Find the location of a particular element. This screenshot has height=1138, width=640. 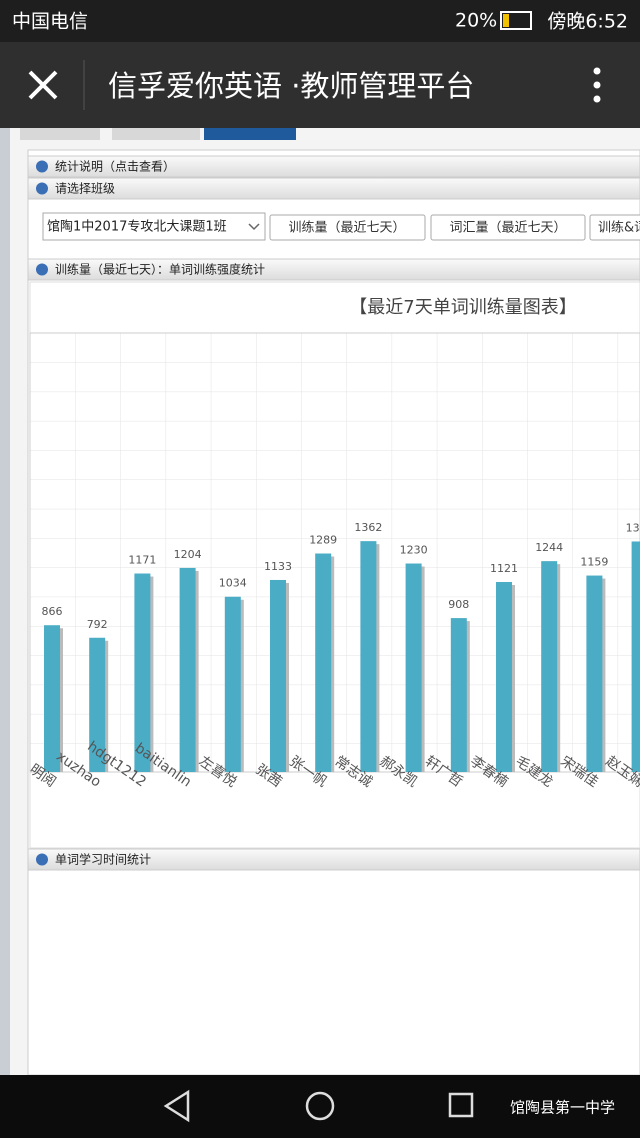

panel-header-text: 训练量（最近七天）：单词训练强度统计 is located at coordinates (160, 269).